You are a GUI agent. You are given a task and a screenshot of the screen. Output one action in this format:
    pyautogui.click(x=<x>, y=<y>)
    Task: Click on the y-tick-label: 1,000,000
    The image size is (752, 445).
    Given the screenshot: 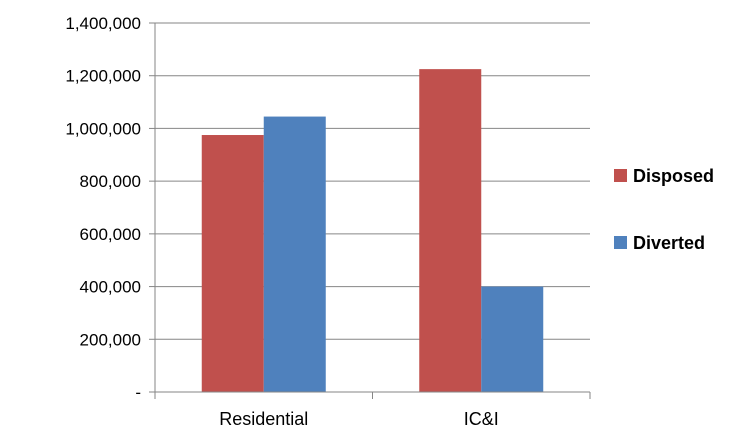 What is the action you would take?
    pyautogui.click(x=103, y=128)
    